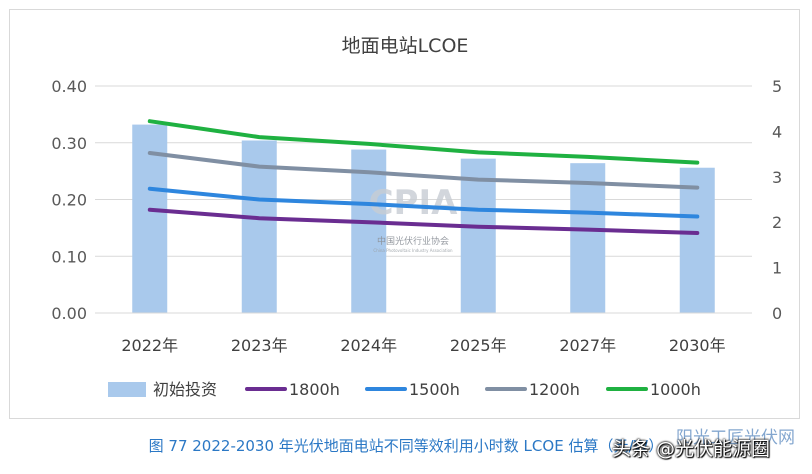 Image resolution: width=812 pixels, height=474 pixels. What do you see at coordinates (697, 345) in the screenshot?
I see `x-tick-label: 2030年` at bounding box center [697, 345].